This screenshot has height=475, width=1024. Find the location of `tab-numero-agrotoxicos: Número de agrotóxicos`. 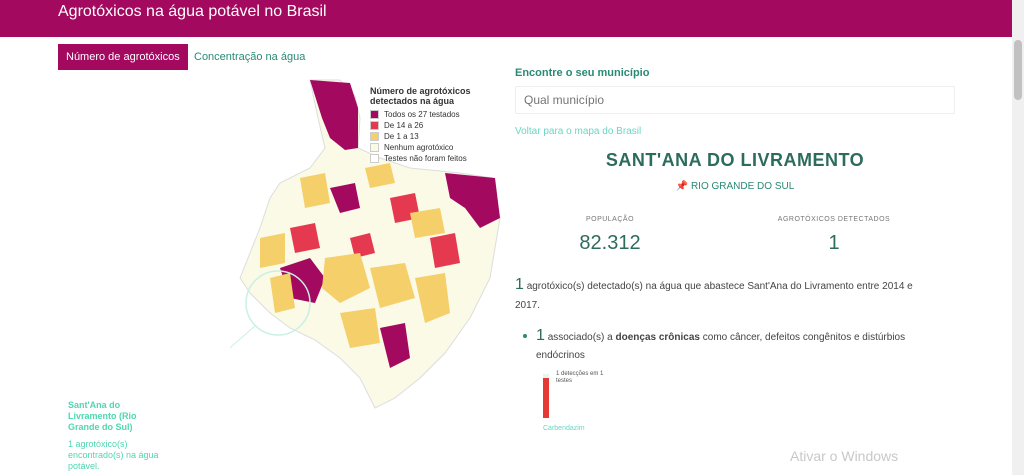

tab-numero-agrotoxicos: Número de agrotóxicos is located at coordinates (123, 57).